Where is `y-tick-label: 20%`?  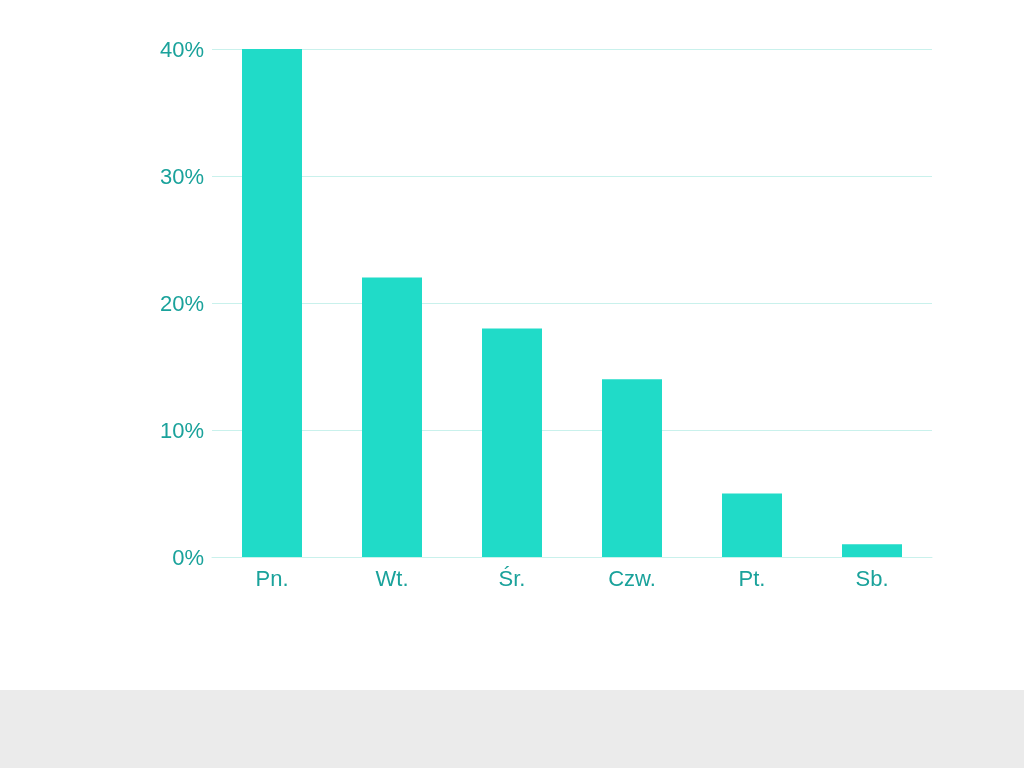
y-tick-label: 20% is located at coordinates (181, 303).